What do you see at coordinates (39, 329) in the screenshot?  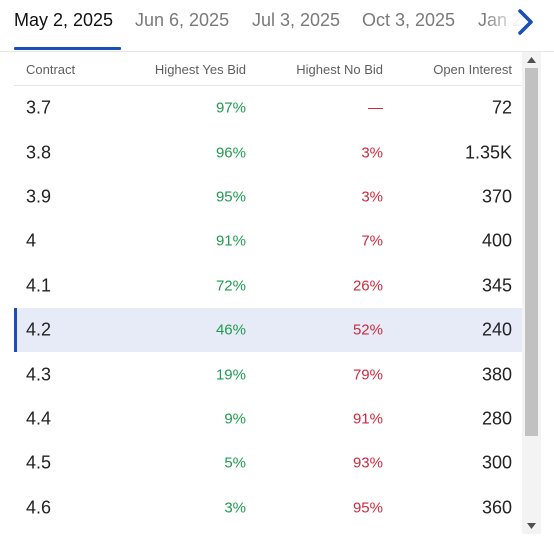 I see `contract-value: 4.2` at bounding box center [39, 329].